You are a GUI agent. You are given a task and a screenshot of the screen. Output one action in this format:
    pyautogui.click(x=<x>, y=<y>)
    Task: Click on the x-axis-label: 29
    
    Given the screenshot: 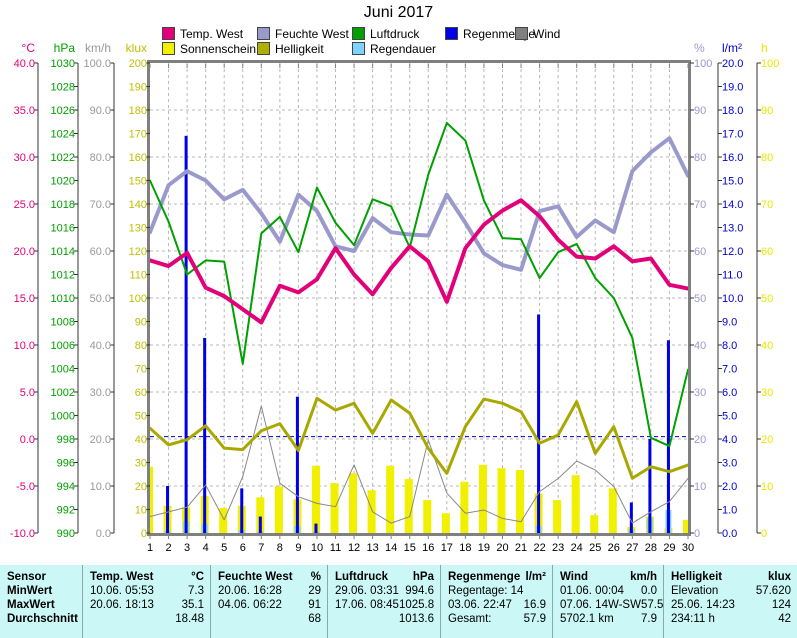 What is the action you would take?
    pyautogui.click(x=669, y=548)
    